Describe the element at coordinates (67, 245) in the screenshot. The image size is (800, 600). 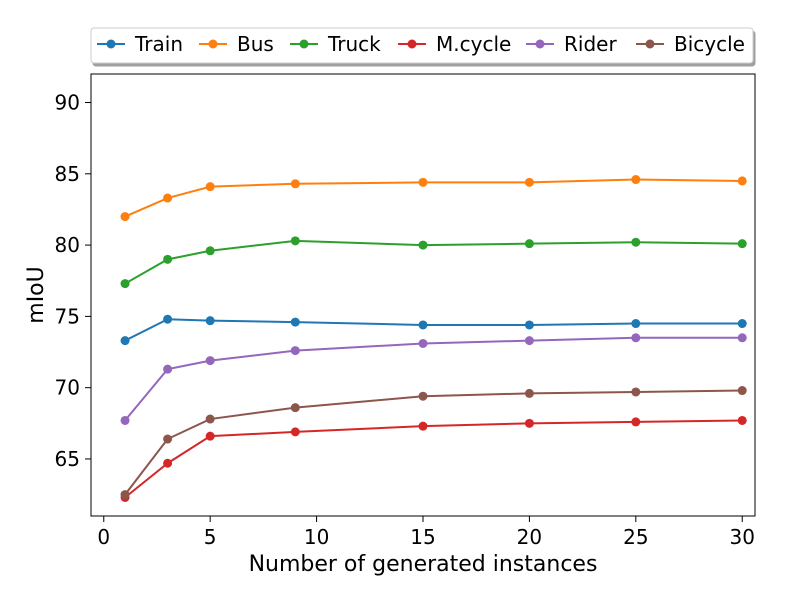
I see `y-tick-label: 80` at that location.